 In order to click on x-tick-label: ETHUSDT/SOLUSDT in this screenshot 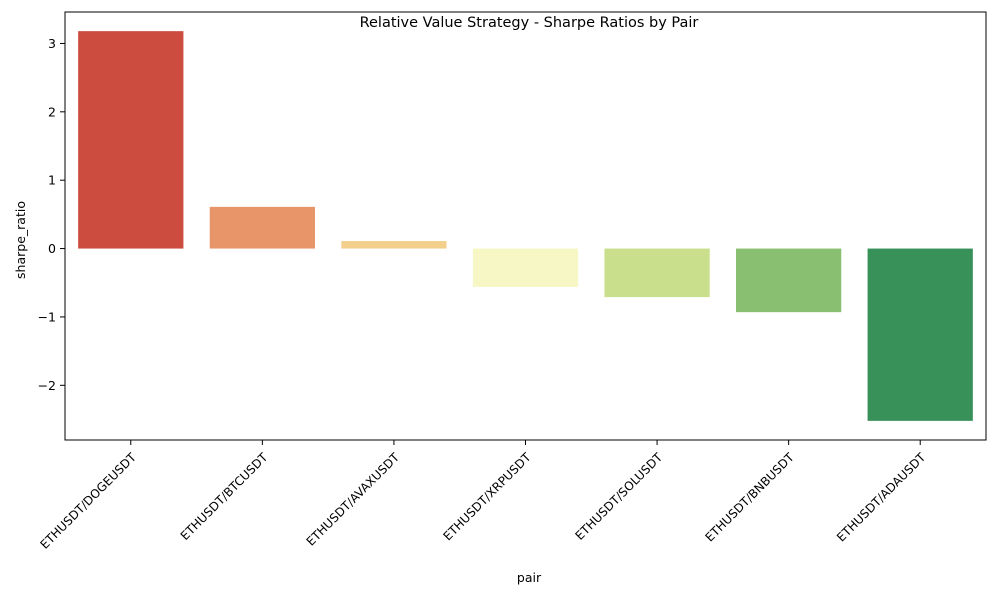, I will do `click(619, 496)`.